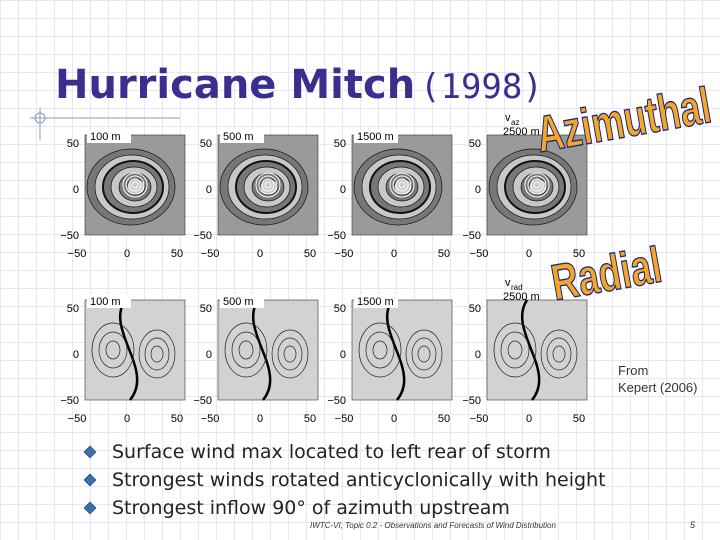  Describe the element at coordinates (515, 122) in the screenshot. I see `annotation-sub: az` at that location.